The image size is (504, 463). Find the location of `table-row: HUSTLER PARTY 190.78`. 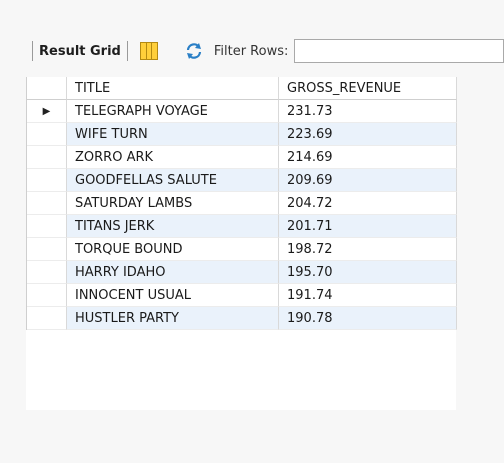

table-row: HUSTLER PARTY 190.78 is located at coordinates (242, 318).